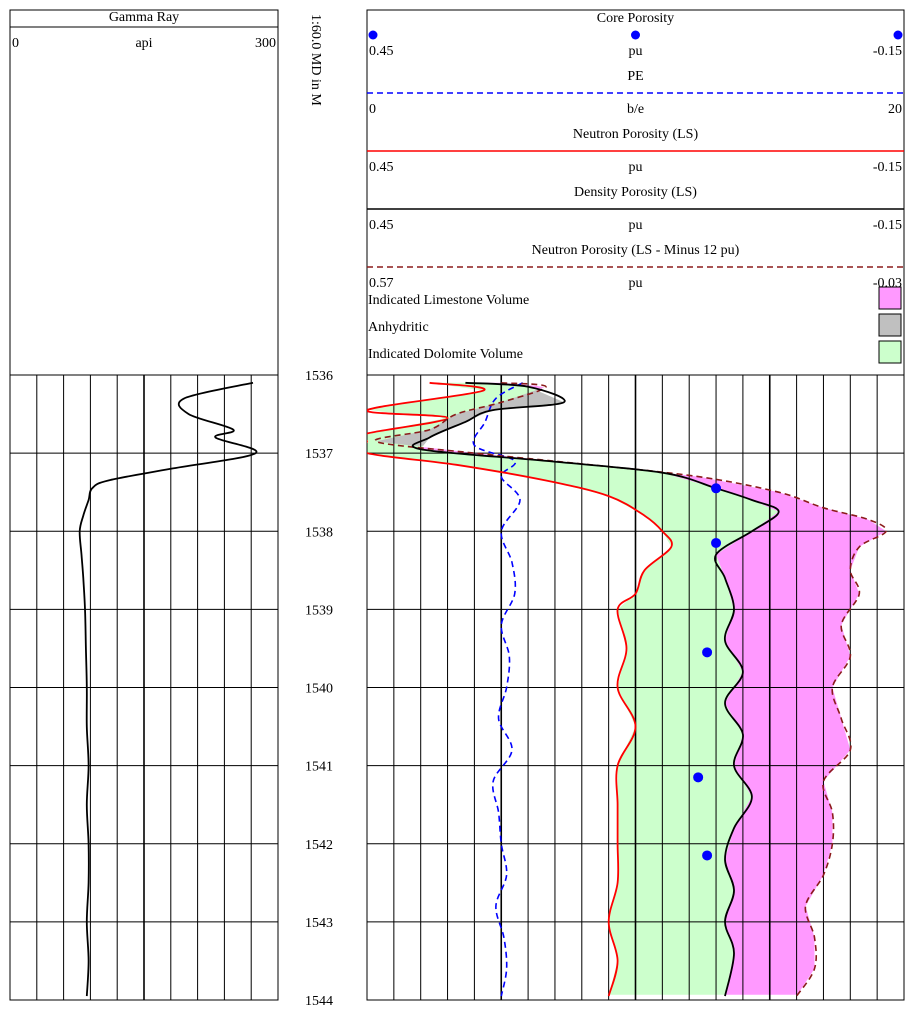  Describe the element at coordinates (635, 76) in the screenshot. I see `curve-name: PE` at that location.